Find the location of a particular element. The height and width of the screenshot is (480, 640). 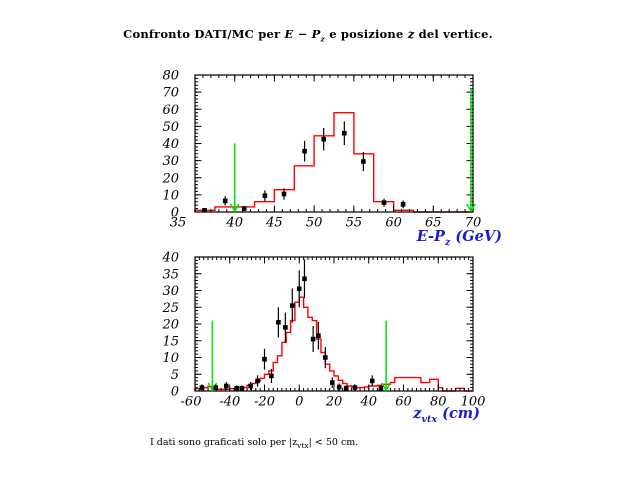

top-xaxis-title: E-Pz (GeV) is located at coordinates (401, 238).